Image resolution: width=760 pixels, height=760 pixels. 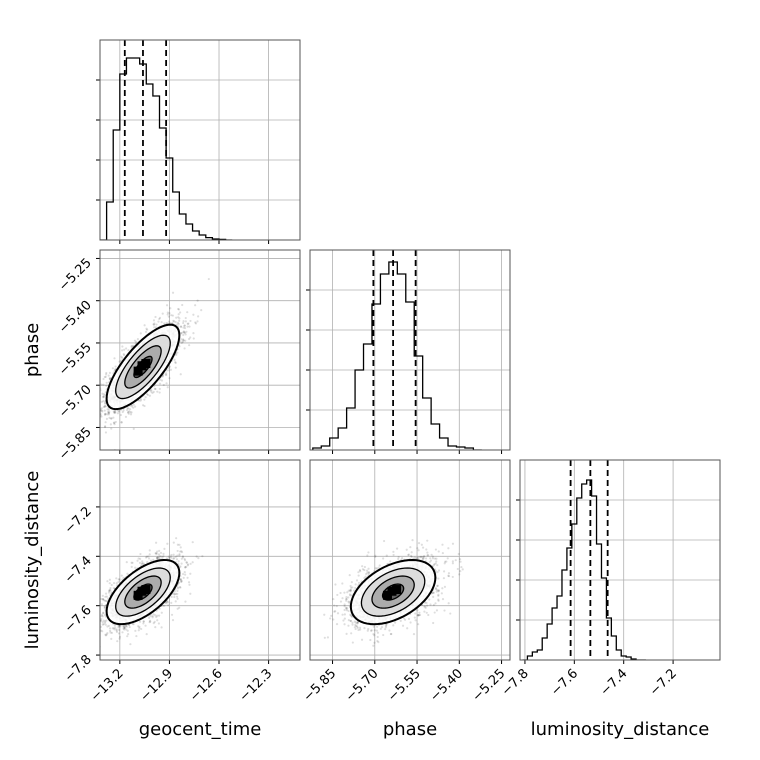 I want to click on y-axis-label: phase, so click(x=32, y=350).